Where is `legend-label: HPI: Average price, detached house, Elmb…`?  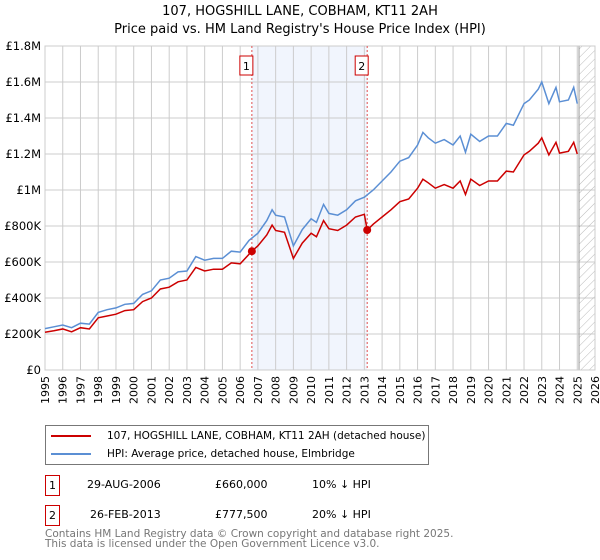
legend-label: HPI: Average price, detached house, Elmb… is located at coordinates (231, 454).